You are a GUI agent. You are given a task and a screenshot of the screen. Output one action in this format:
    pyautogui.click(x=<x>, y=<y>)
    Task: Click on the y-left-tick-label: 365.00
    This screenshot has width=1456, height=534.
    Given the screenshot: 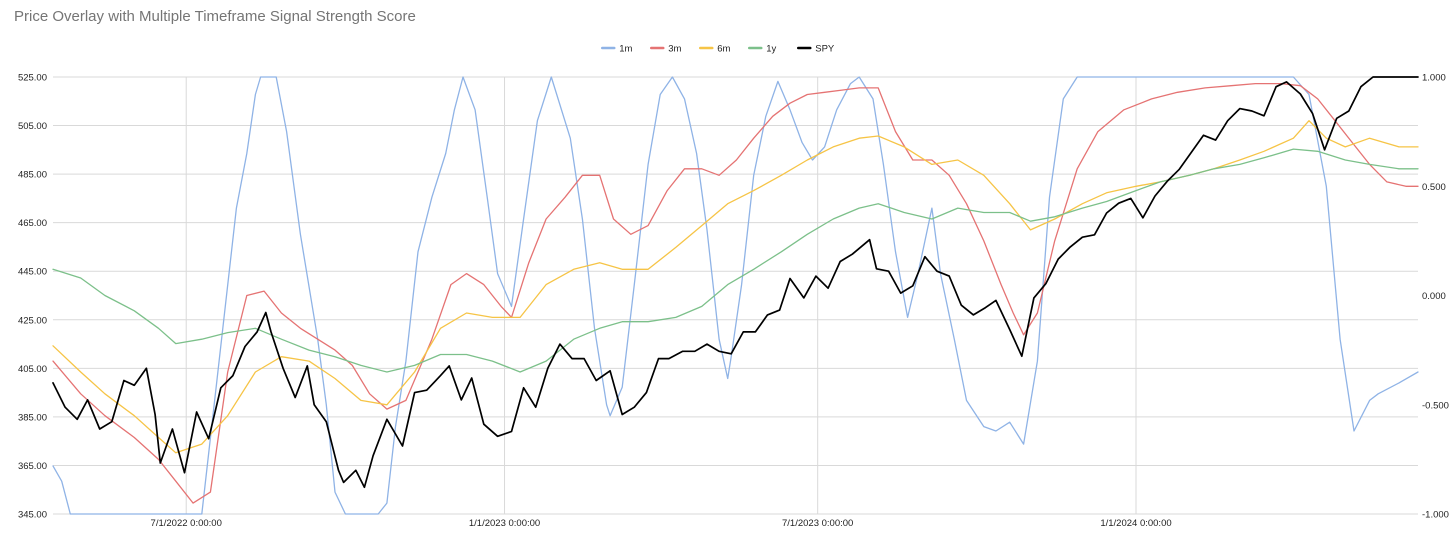 What is the action you would take?
    pyautogui.click(x=32, y=466)
    